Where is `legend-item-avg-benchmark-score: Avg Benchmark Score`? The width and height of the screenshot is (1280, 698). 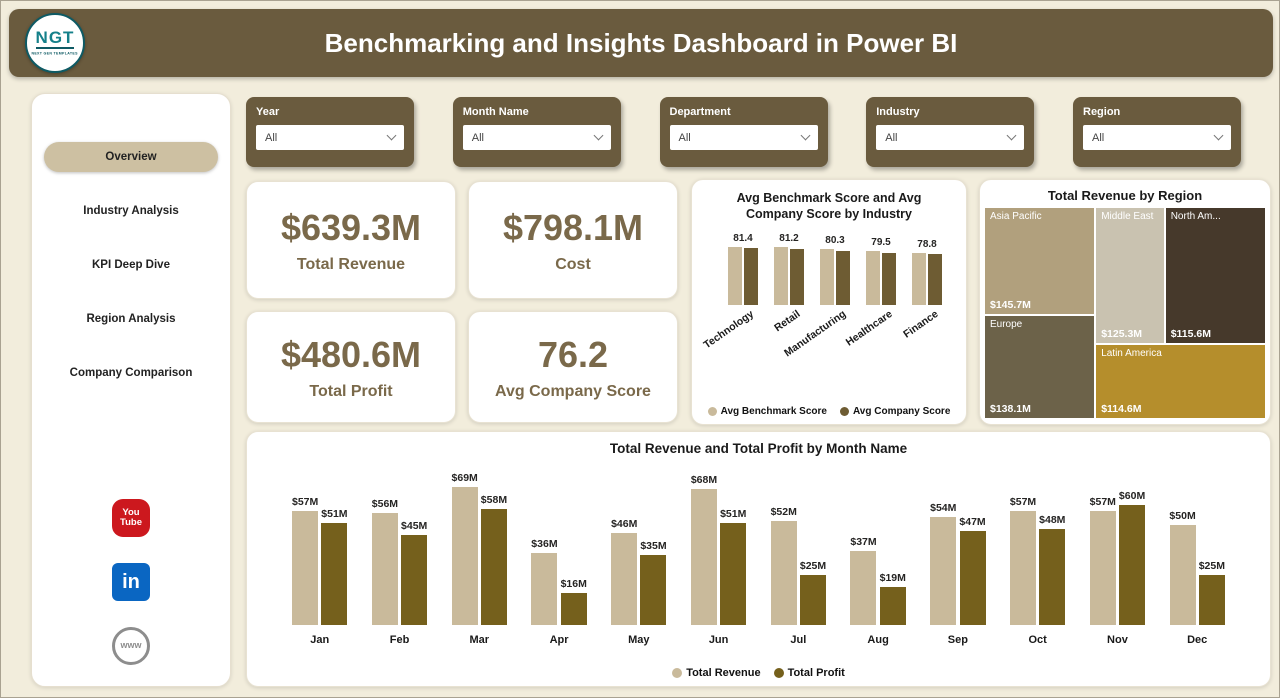
legend-item-avg-benchmark-score: Avg Benchmark Score is located at coordinates (767, 411).